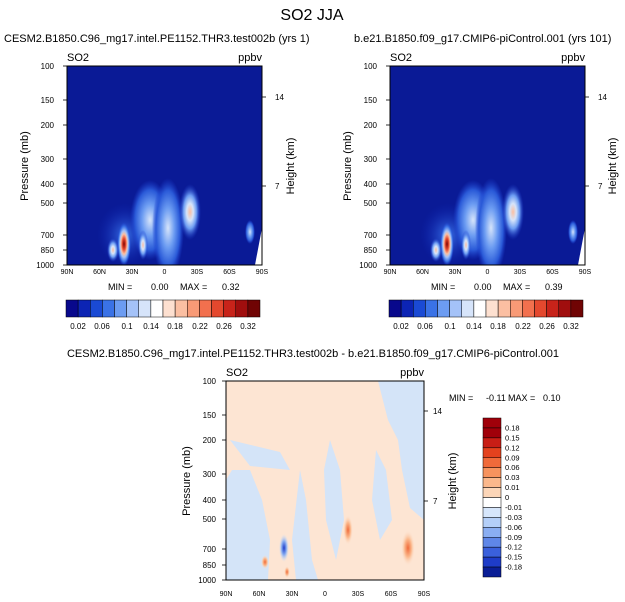 This screenshot has height=602, width=625. Describe the element at coordinates (265, 562) in the screenshot. I see `positive-anomaly-nh-45n` at that location.